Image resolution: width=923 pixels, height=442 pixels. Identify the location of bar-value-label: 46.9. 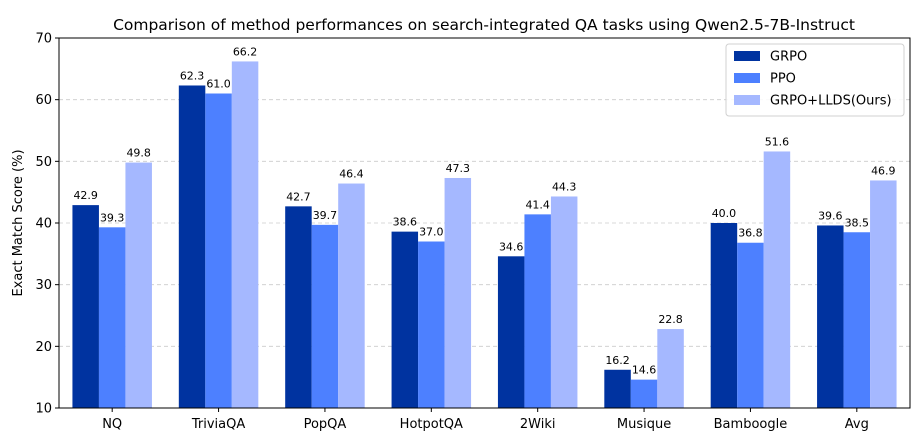
(883, 170).